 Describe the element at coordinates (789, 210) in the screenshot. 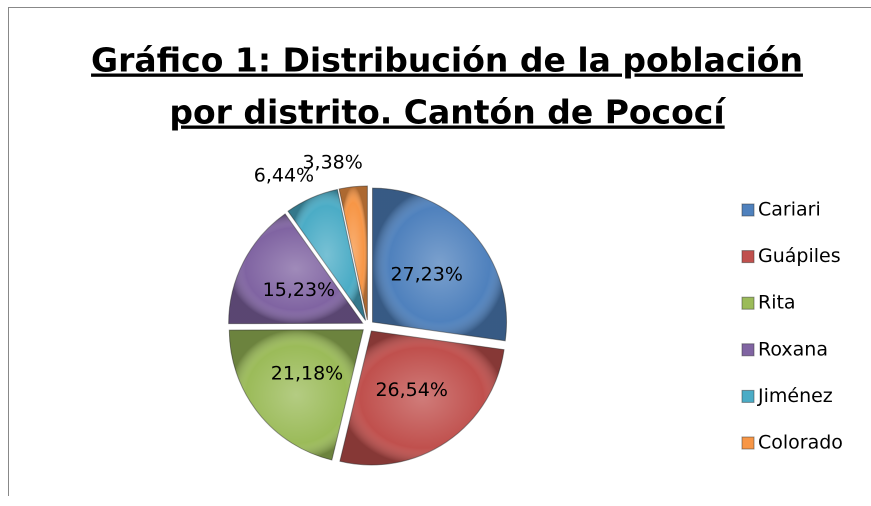

I see `legend-label: Cariari` at that location.